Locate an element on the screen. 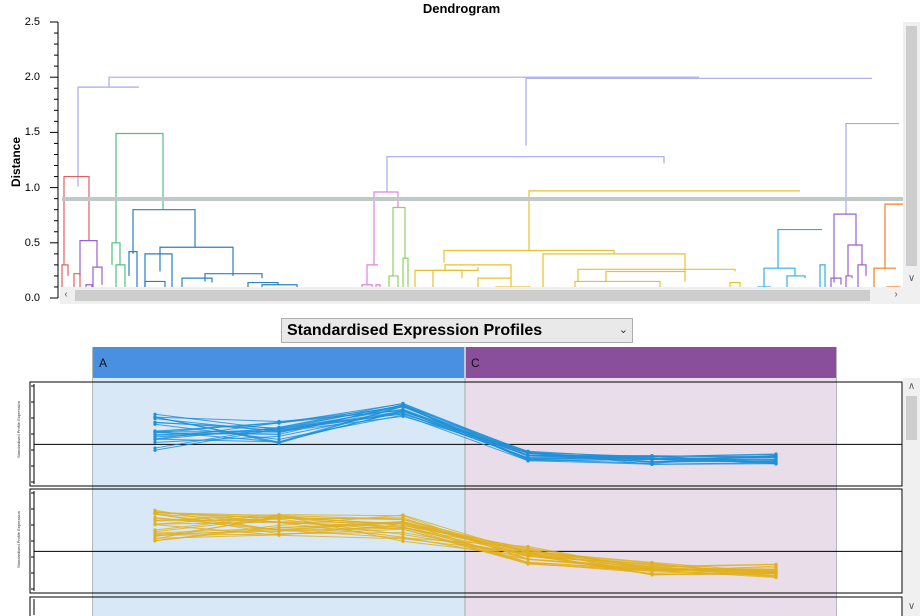 Image resolution: width=923 pixels, height=616 pixels. cluster-header-a: A is located at coordinates (278, 362).